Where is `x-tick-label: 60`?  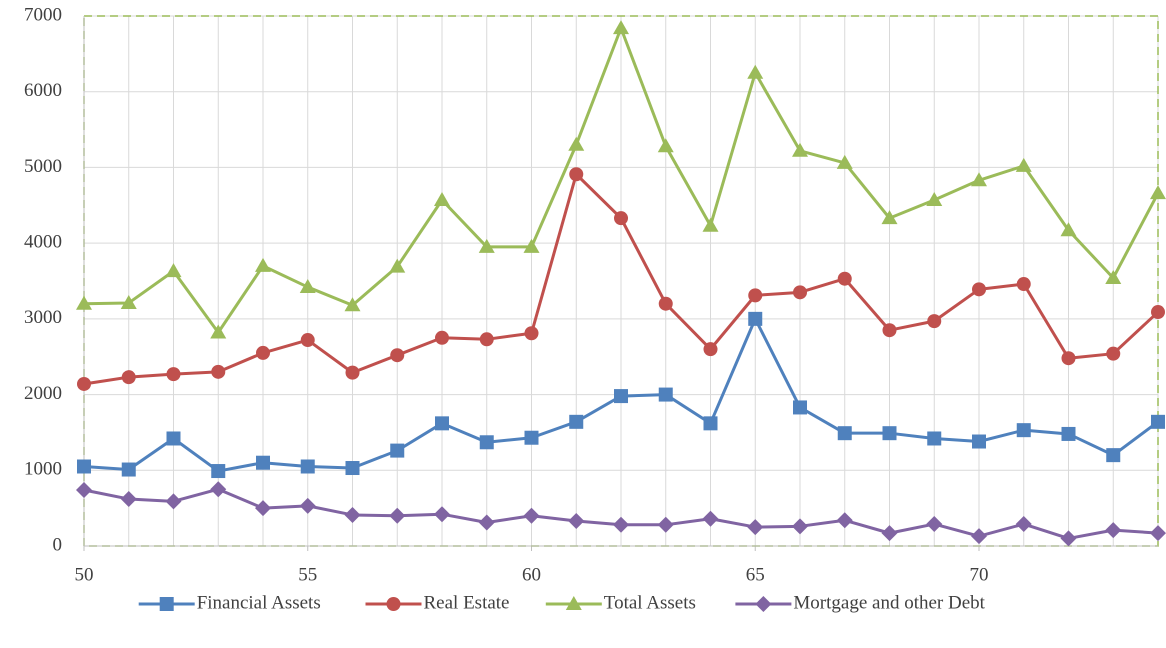 x-tick-label: 60 is located at coordinates (531, 574).